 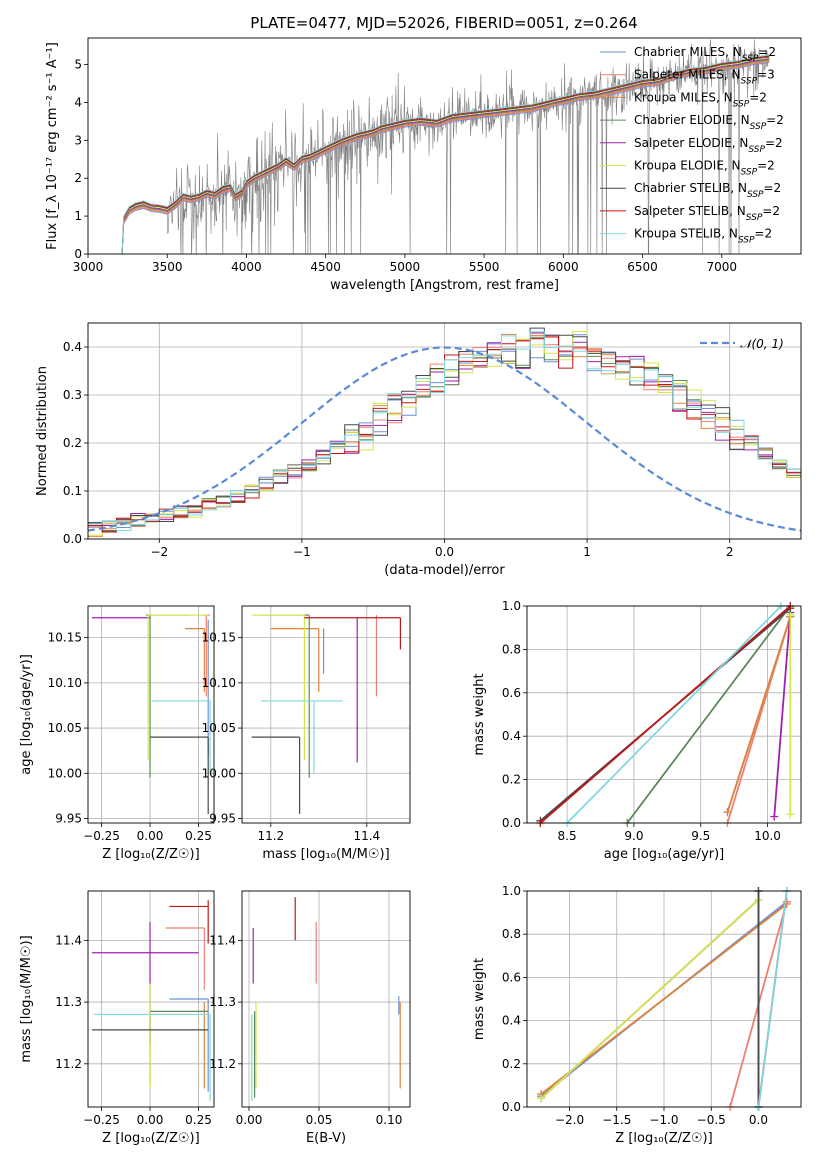 What do you see at coordinates (722, 267) in the screenshot?
I see `x-tick-label: 7000` at bounding box center [722, 267].